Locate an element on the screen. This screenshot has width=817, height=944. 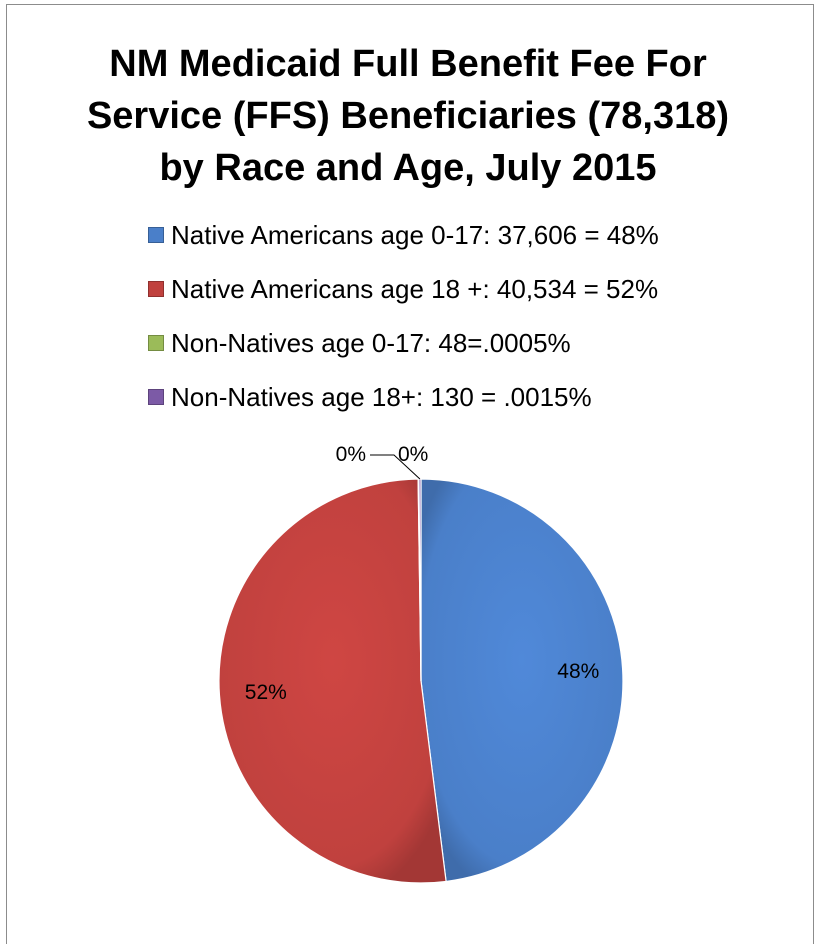
chart-title-line-1: NM Medicaid Full Benefit Fee For is located at coordinates (408, 64).